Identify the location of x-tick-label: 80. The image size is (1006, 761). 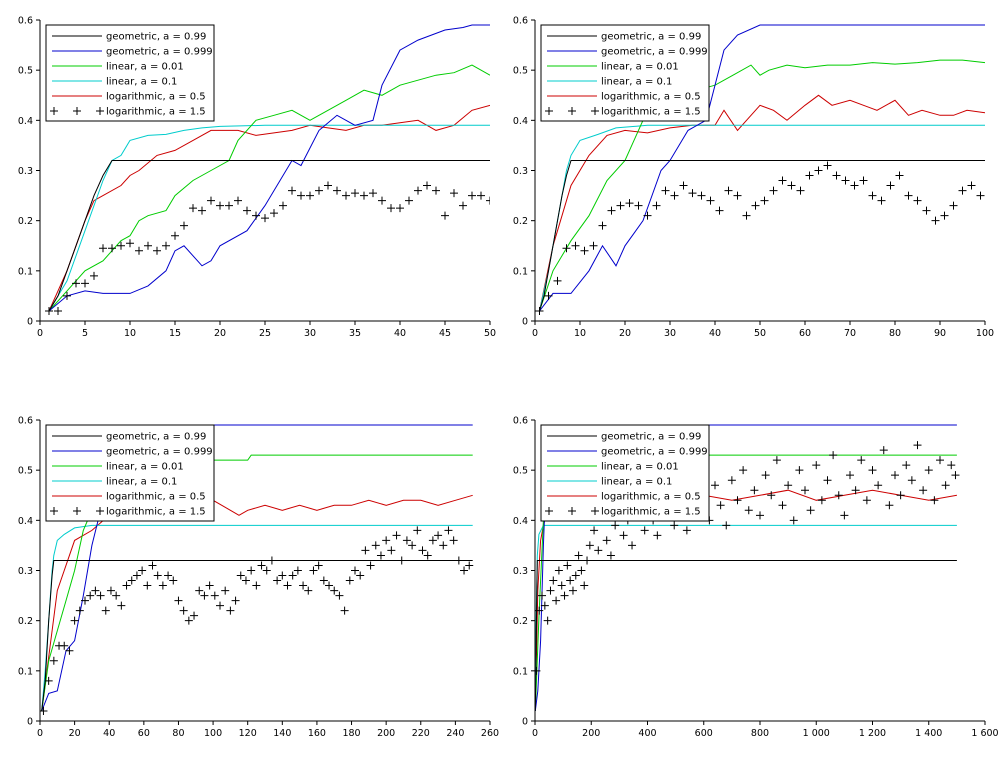
(895, 333).